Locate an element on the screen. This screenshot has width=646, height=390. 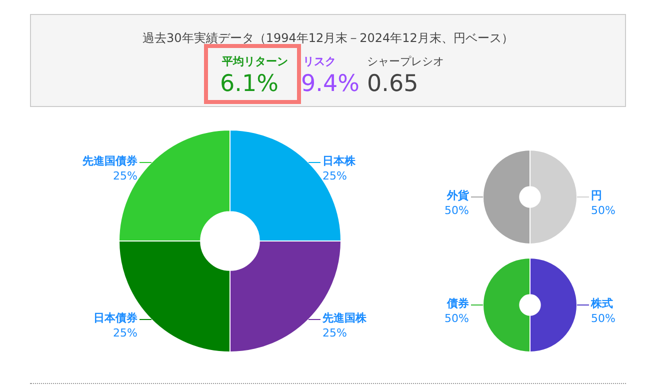
text: 0.65 is located at coordinates (392, 84).